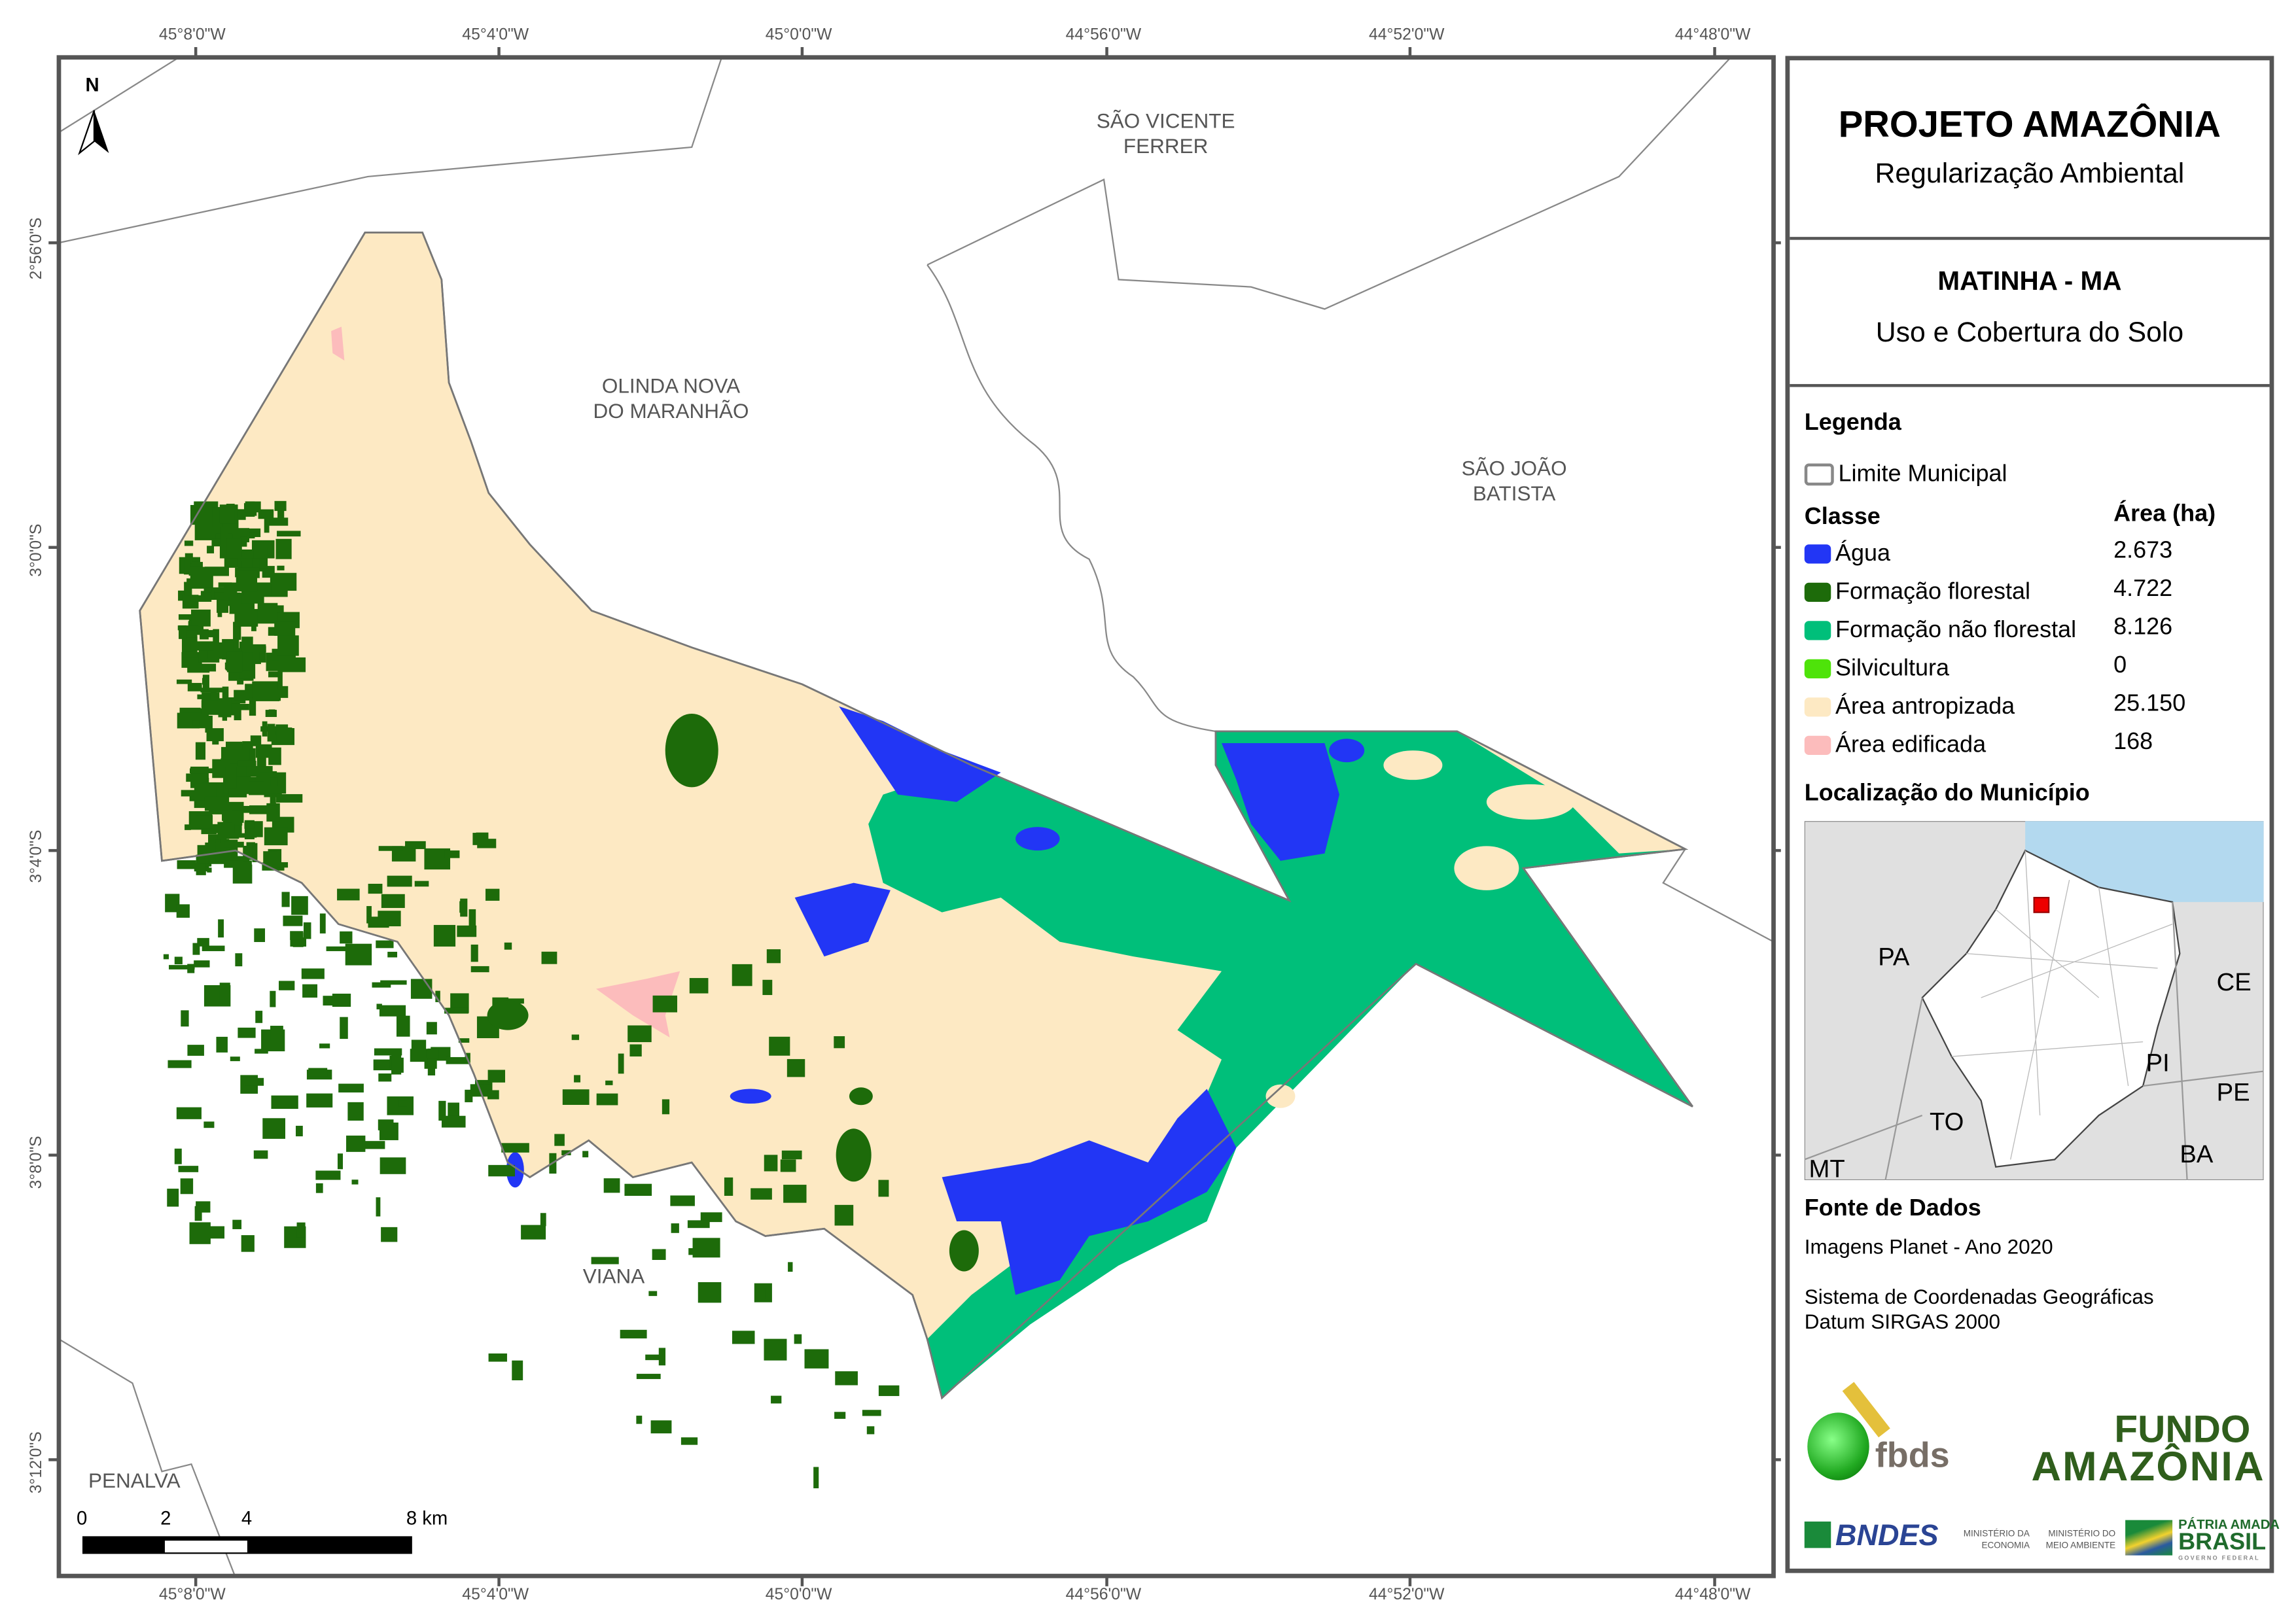  I want to click on class-area: 168, so click(2133, 742).